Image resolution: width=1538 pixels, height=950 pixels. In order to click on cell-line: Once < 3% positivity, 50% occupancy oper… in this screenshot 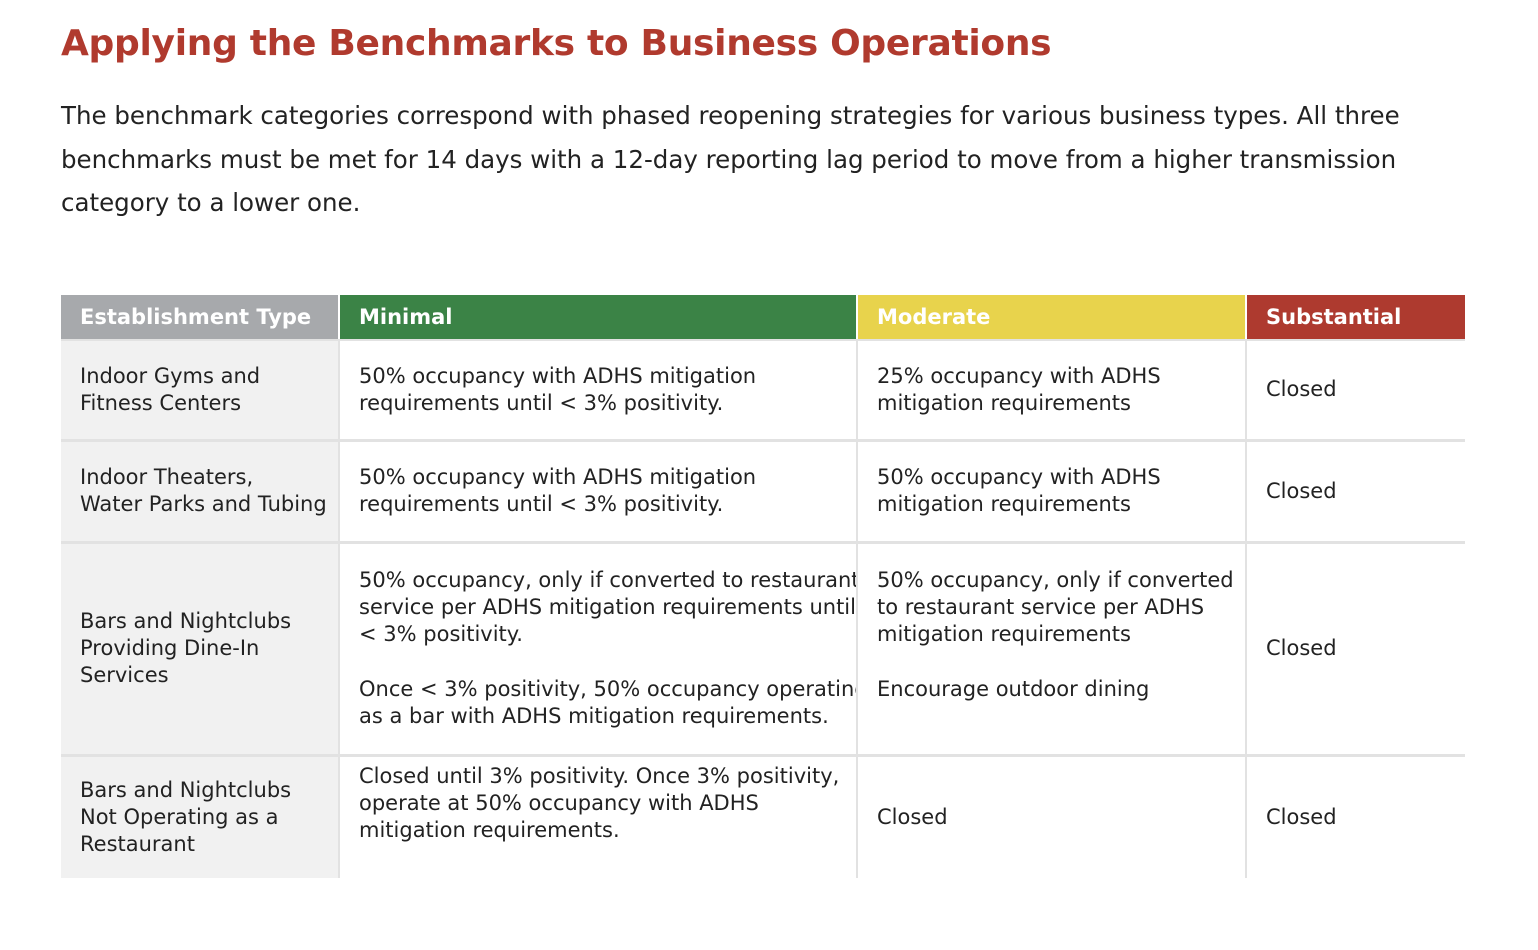, I will do `click(608, 689)`.